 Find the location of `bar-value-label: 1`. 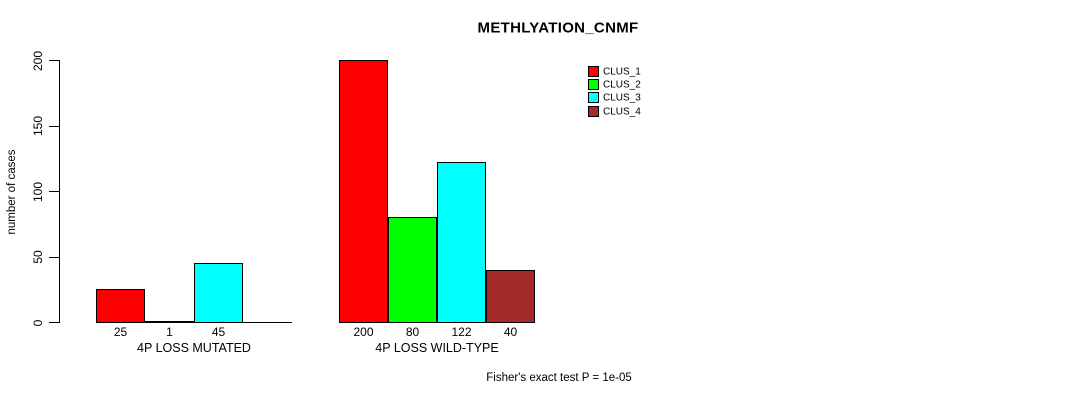

bar-value-label: 1 is located at coordinates (169, 331).